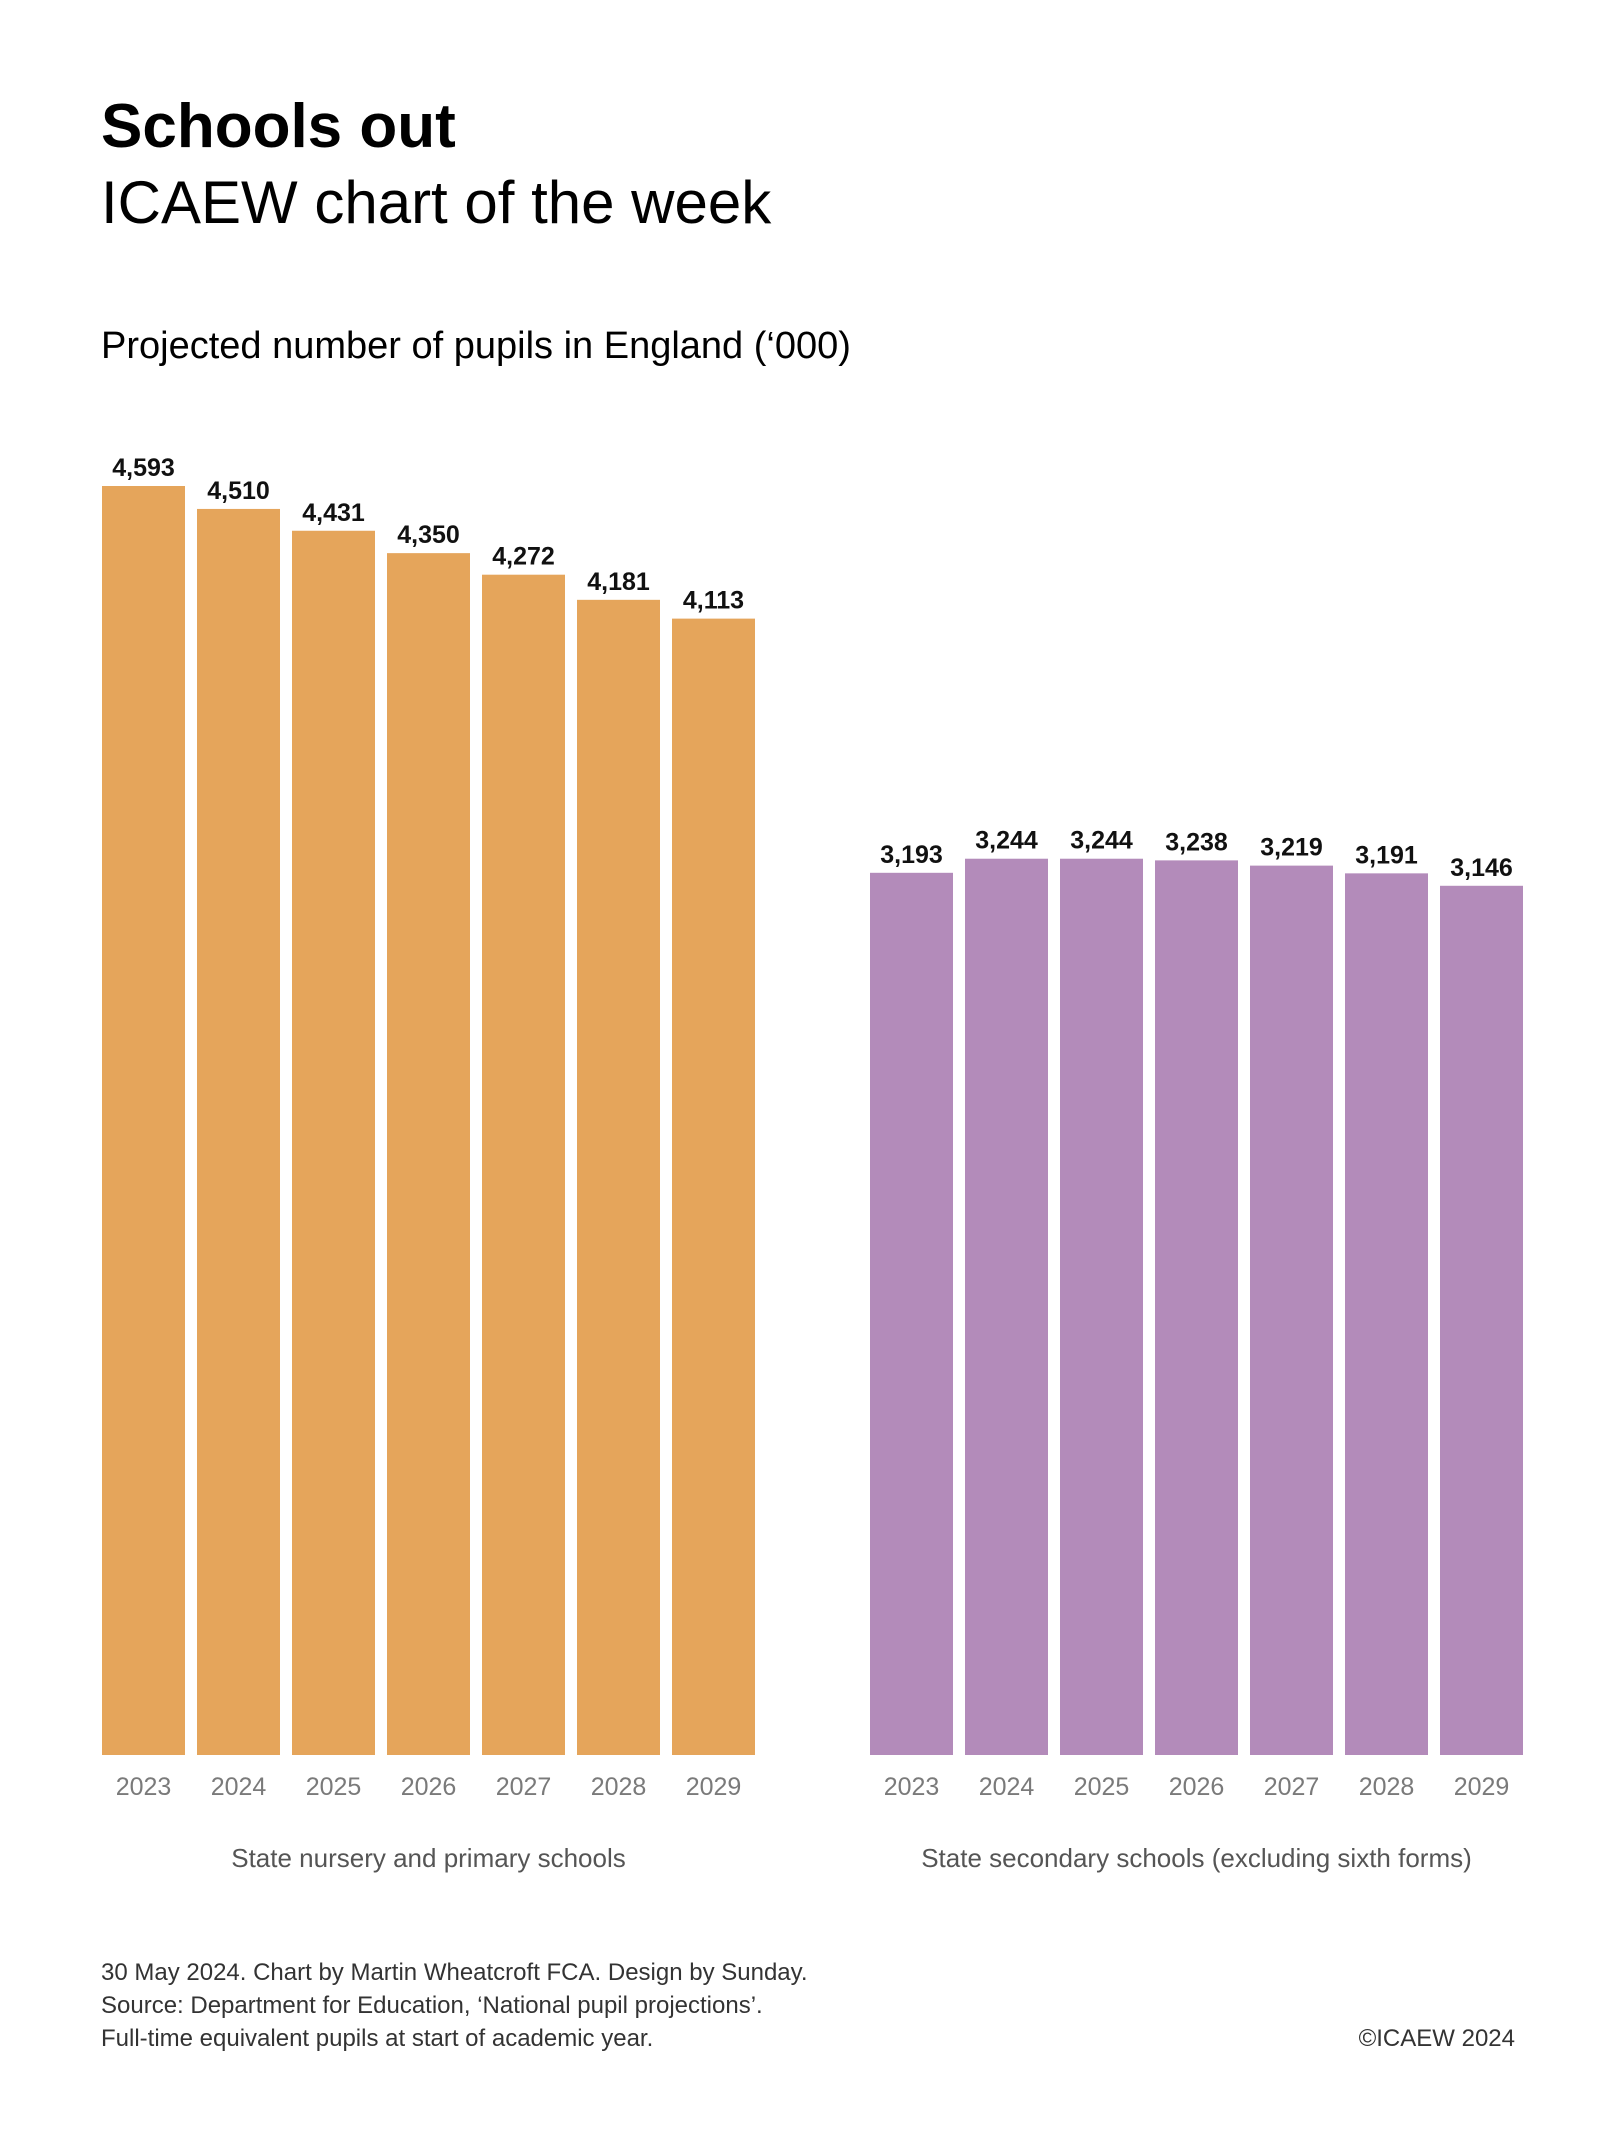 This screenshot has width=1600, height=2133. Describe the element at coordinates (523, 557) in the screenshot. I see `data-label: 4,272` at that location.